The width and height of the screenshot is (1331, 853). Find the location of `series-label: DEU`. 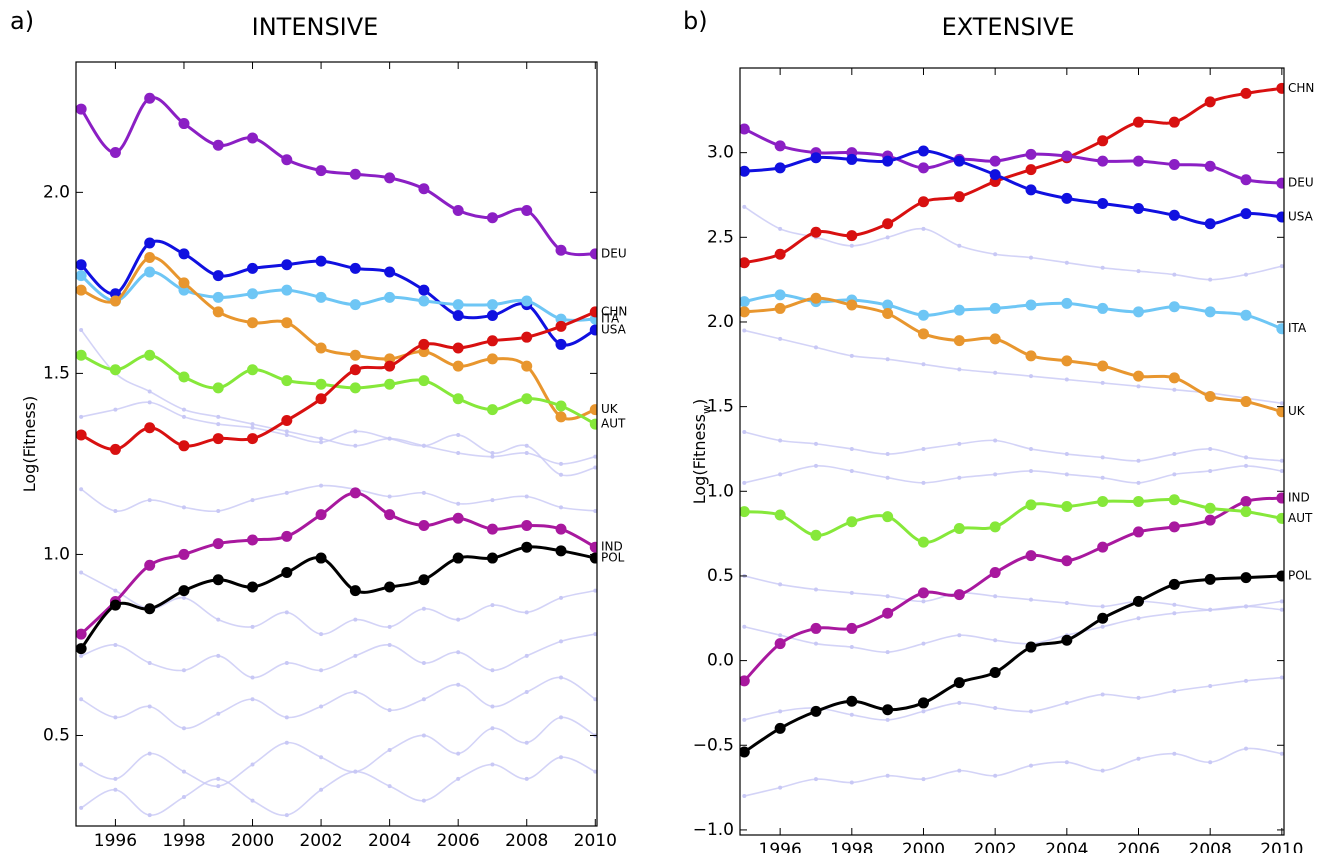

series-label: DEU is located at coordinates (614, 253).